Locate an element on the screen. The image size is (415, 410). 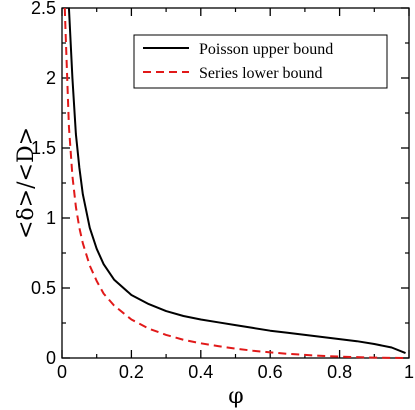
x-tick-label: 0.4 is located at coordinates (200, 372).